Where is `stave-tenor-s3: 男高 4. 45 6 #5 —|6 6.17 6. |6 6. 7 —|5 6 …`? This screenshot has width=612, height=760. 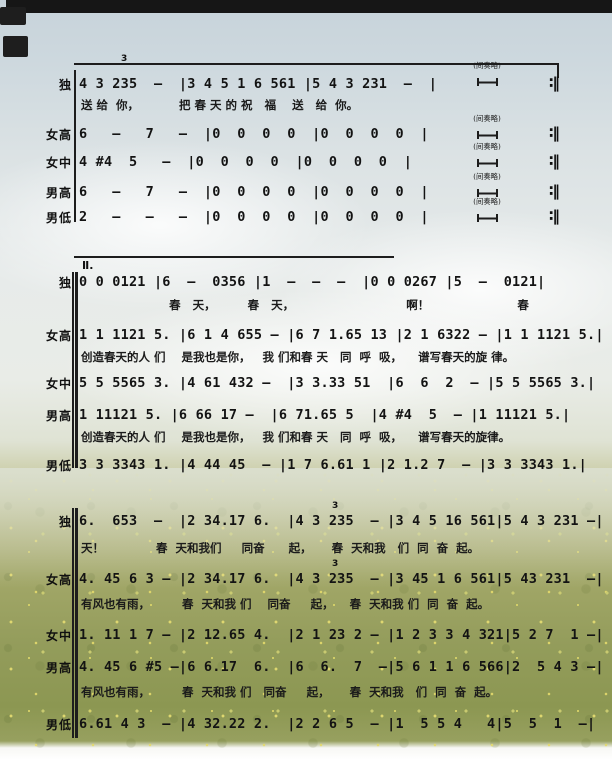 stave-tenor-s3: 男高 4. 45 6 #5 —|6 6.17 6. |6 6. 7 —|5 6 … is located at coordinates (306, 668).